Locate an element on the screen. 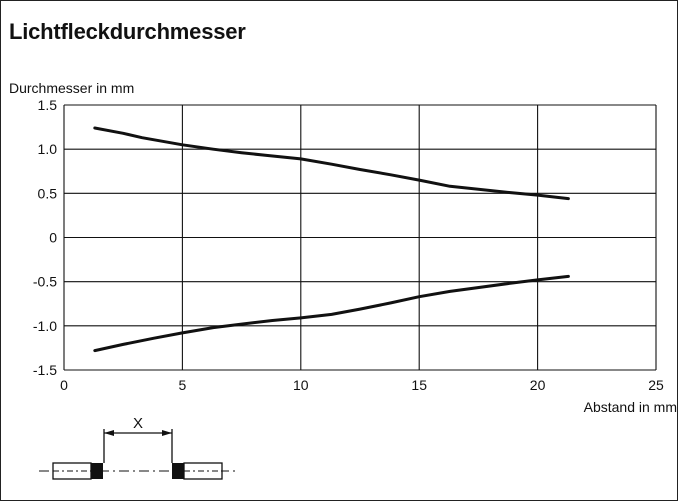 The image size is (678, 501). dimension-arrow-left is located at coordinates (109, 433).